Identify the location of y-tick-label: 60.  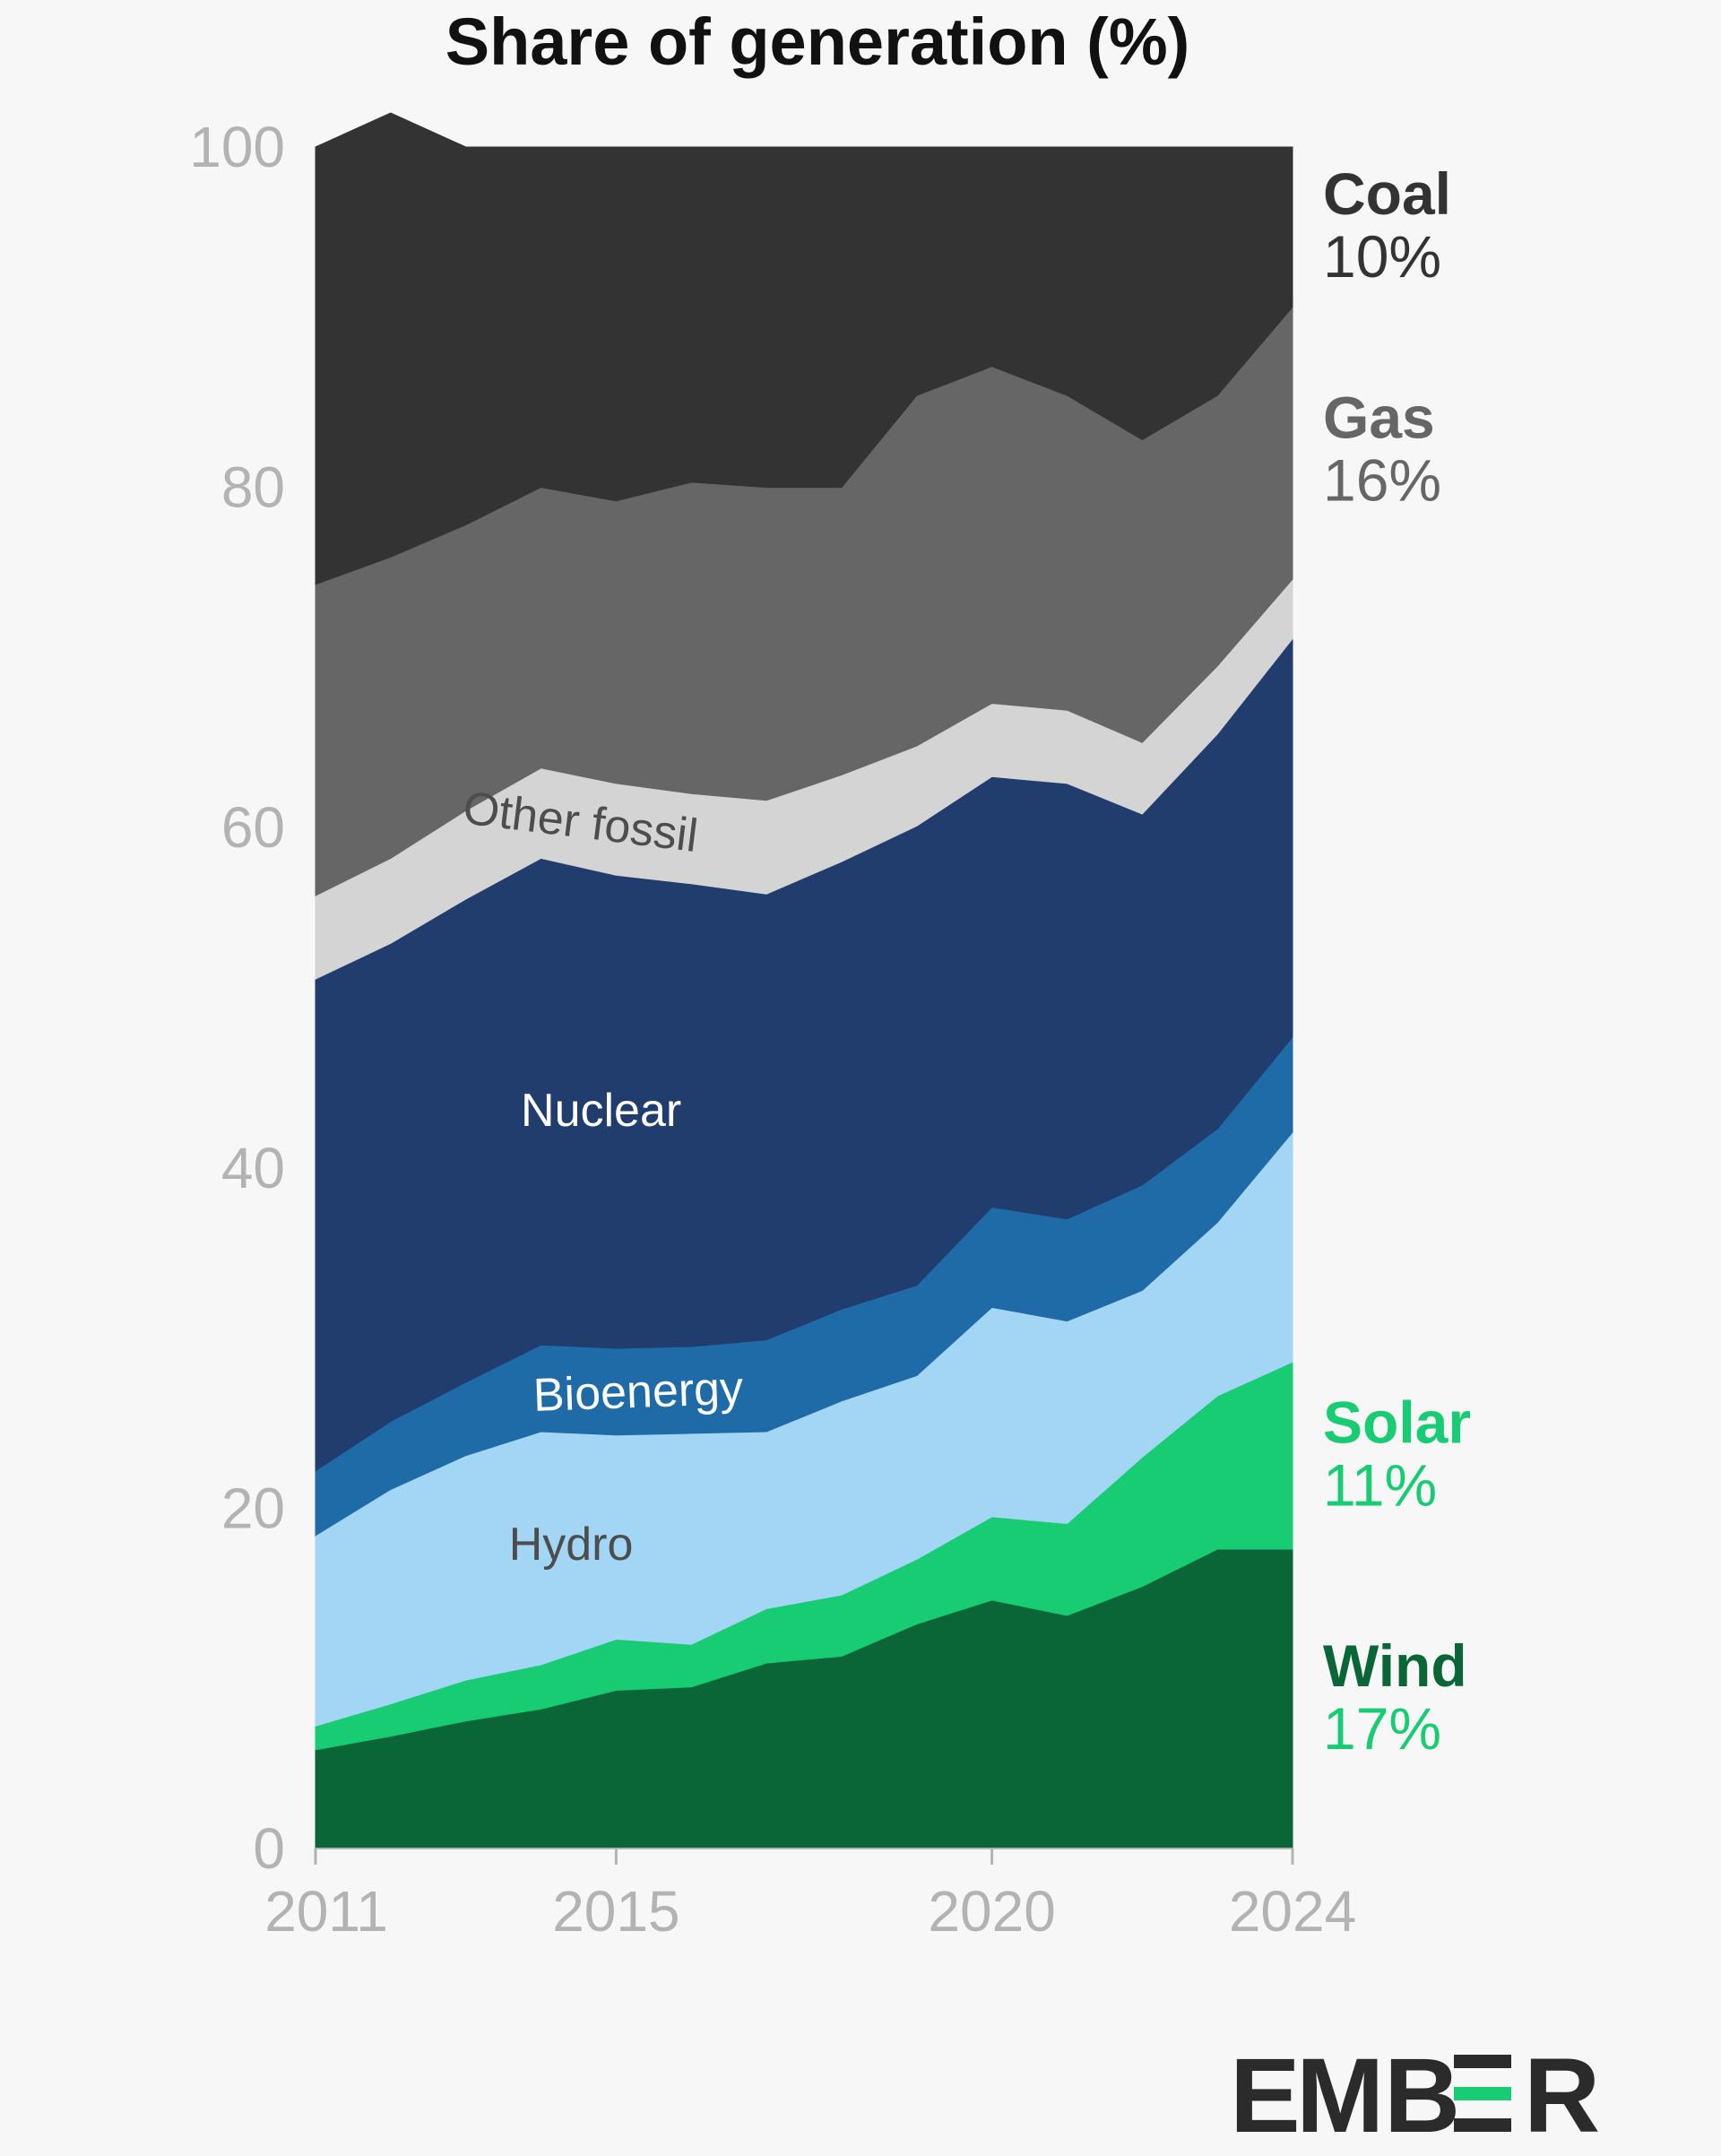
(253, 828).